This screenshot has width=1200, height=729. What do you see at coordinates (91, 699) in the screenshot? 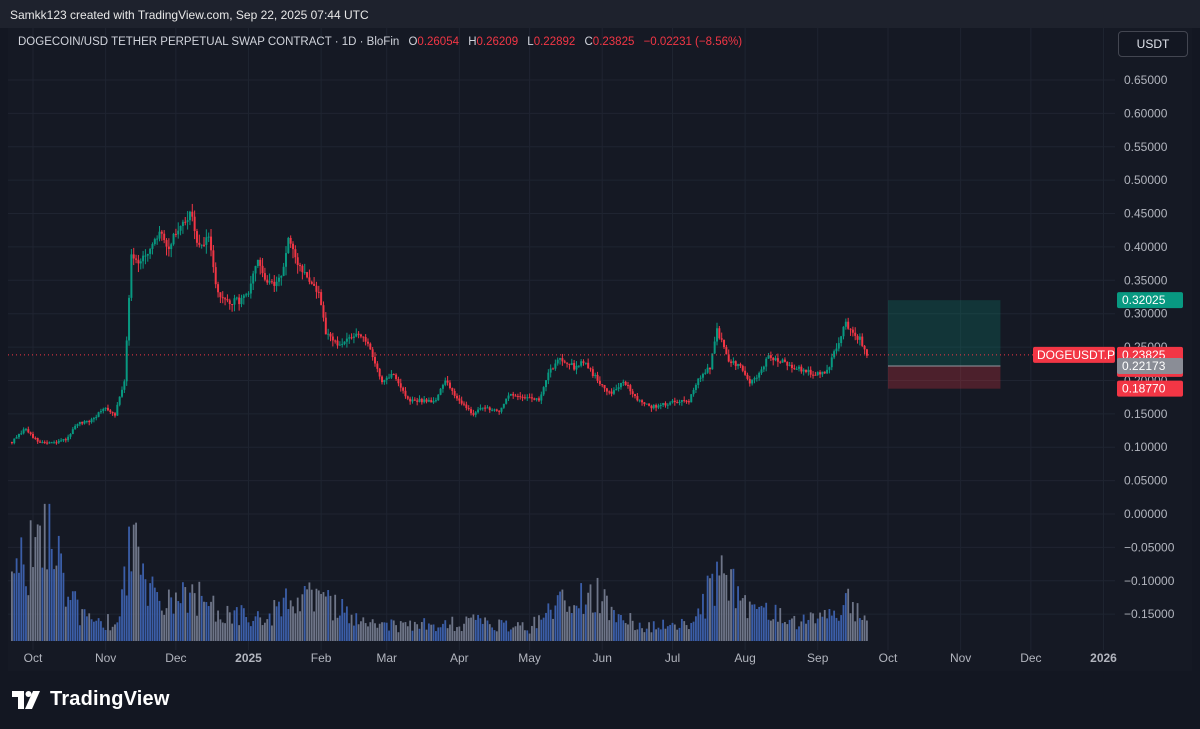
I see `tradingview-brand: TradingView` at bounding box center [91, 699].